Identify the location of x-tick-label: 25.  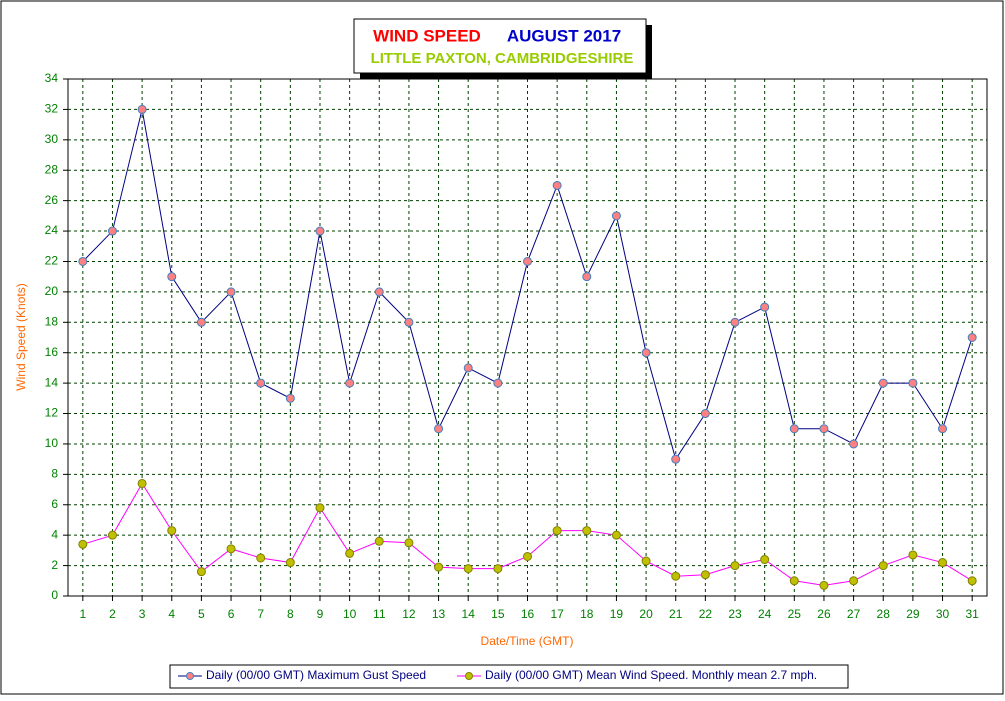
(795, 614).